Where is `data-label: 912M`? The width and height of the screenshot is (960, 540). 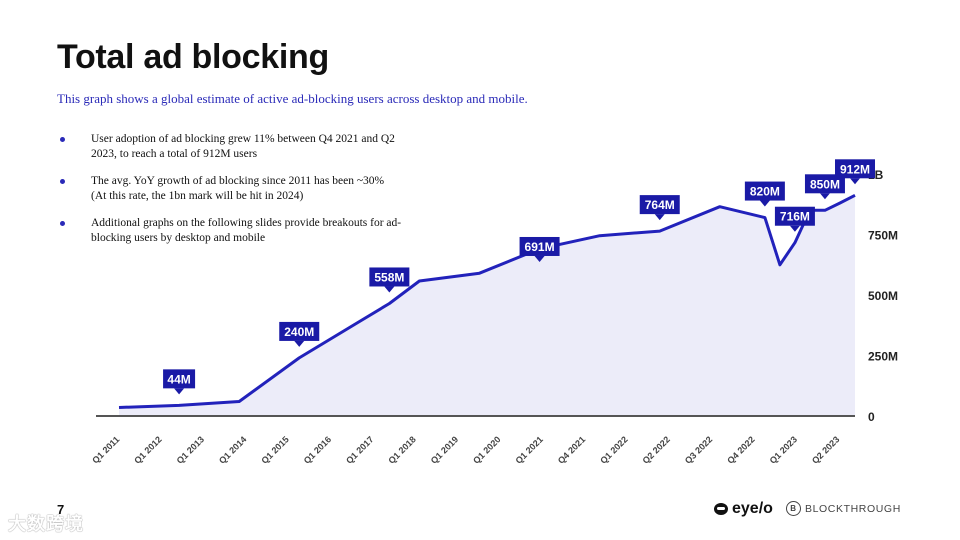 data-label: 912M is located at coordinates (855, 172).